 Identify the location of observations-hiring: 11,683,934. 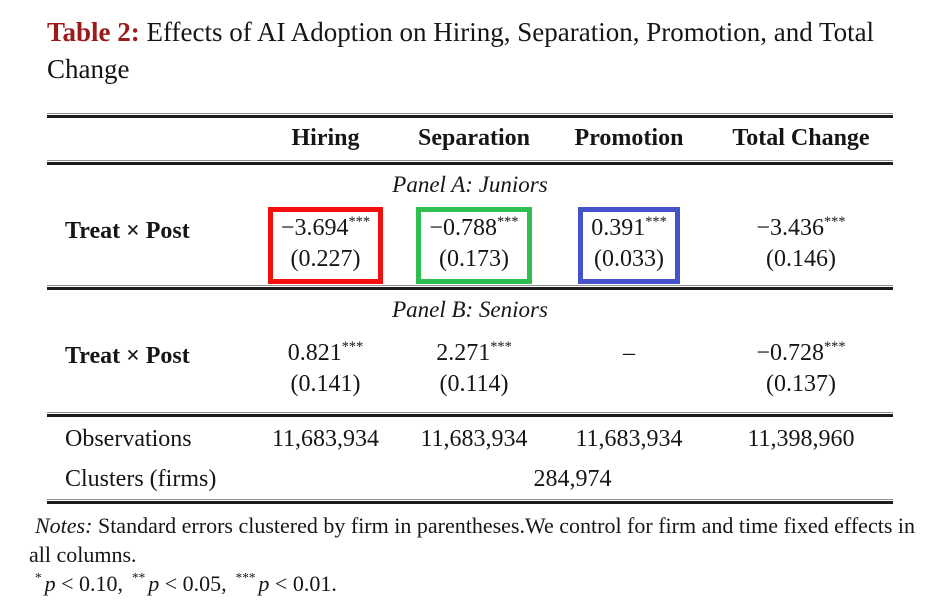
(325, 439).